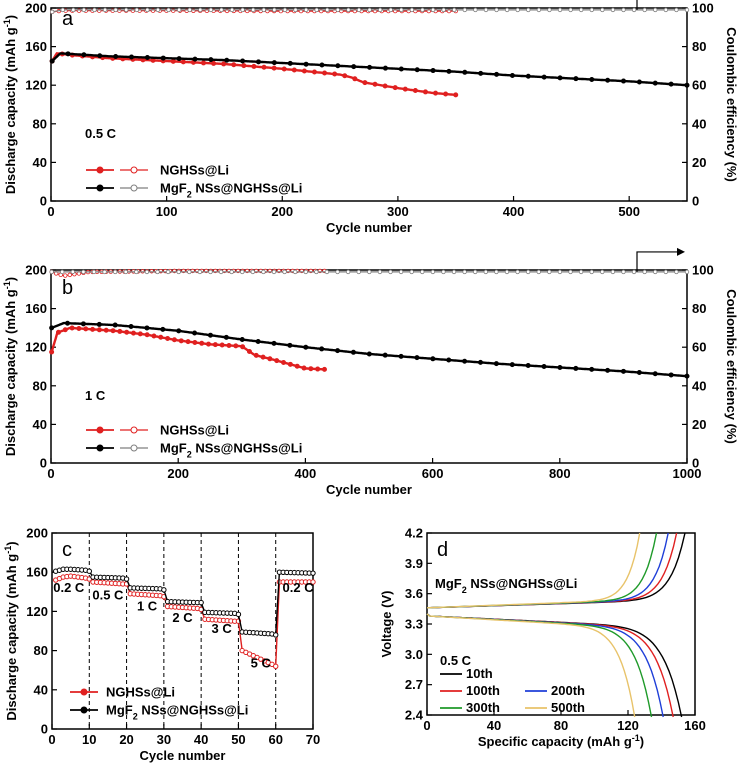 This screenshot has width=737, height=768. Describe the element at coordinates (699, 85) in the screenshot. I see `y2-tick-label: 60` at that location.